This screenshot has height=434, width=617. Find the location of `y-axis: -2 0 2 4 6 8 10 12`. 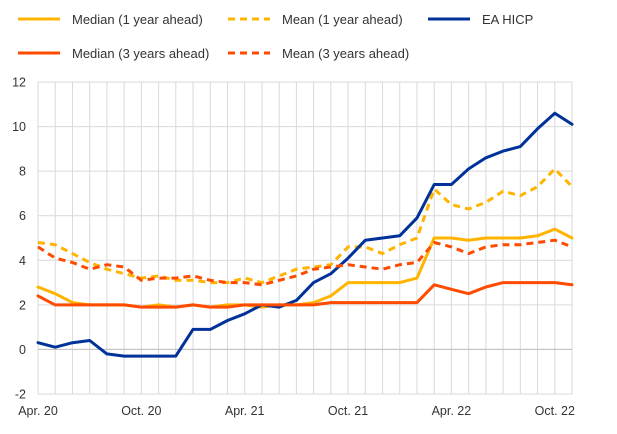

y-axis: -2 0 2 4 6 8 10 12 is located at coordinates (19, 239).